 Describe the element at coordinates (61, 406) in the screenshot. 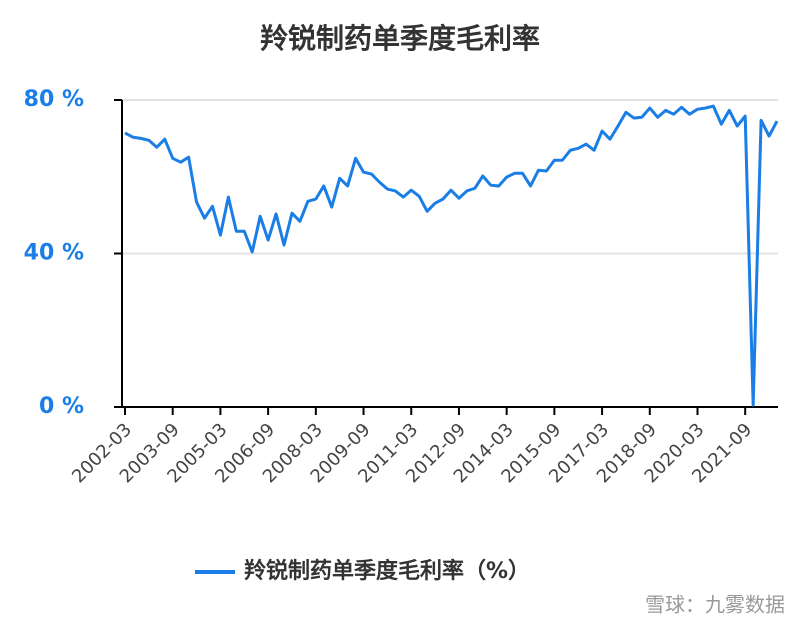

I see `y-tick-label: 0 %` at that location.